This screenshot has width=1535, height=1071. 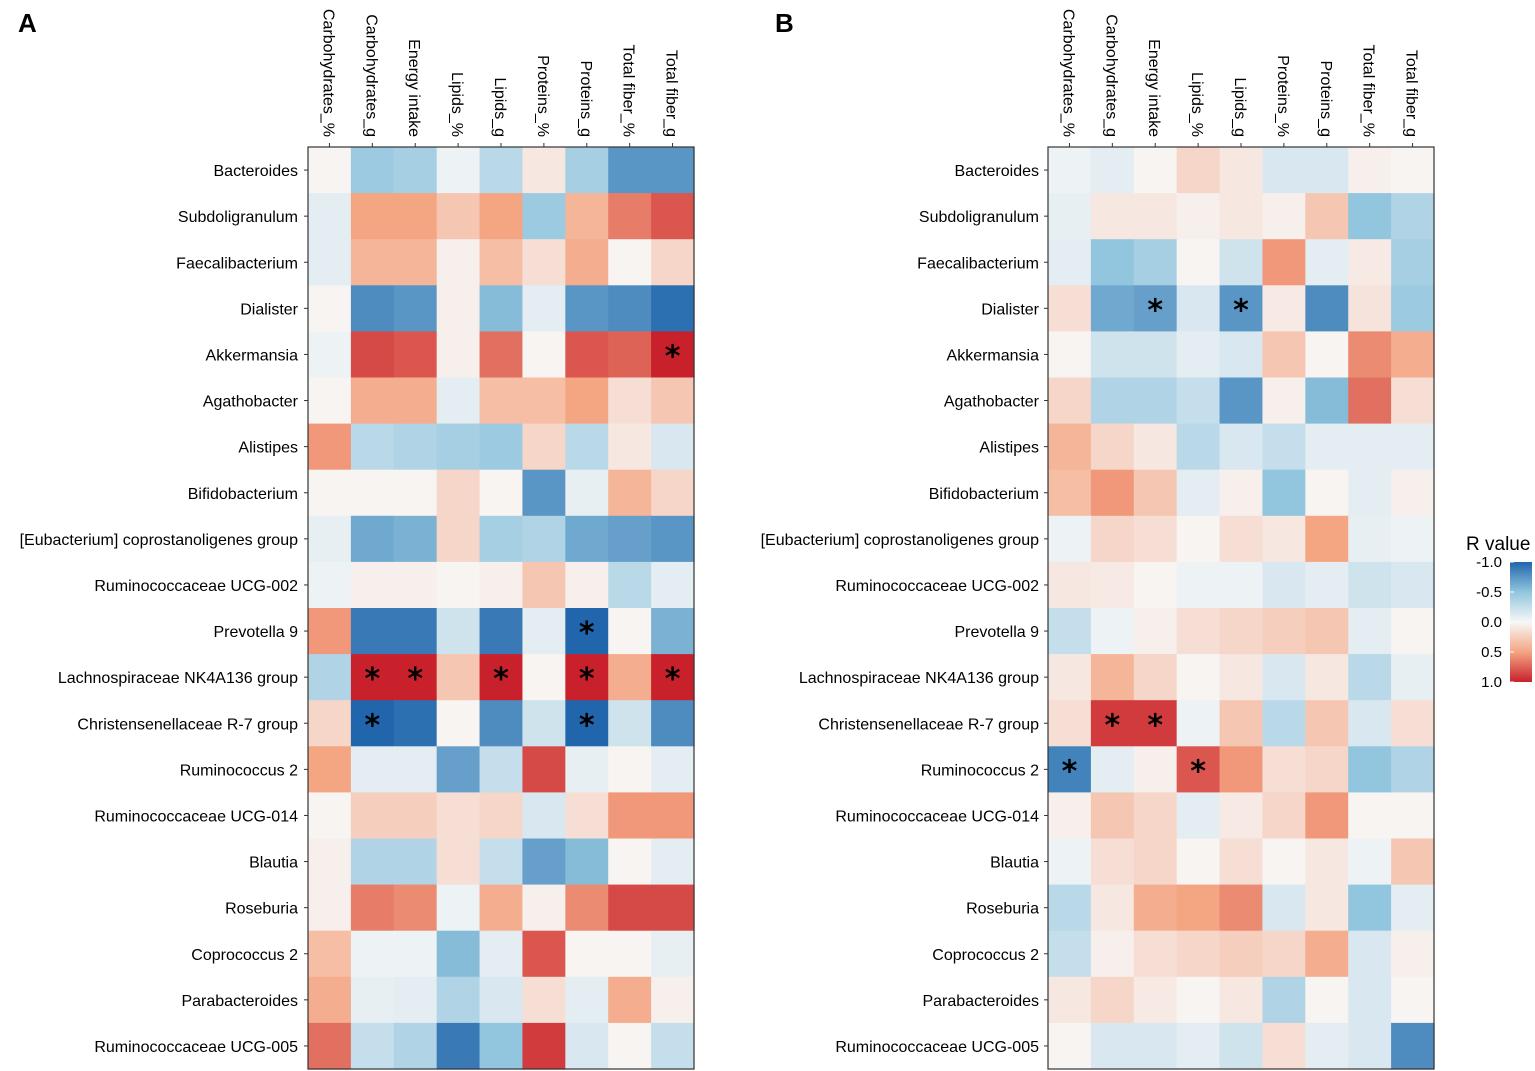 I want to click on row-label: Ruminococcaceae UCG-002, so click(x=196, y=586).